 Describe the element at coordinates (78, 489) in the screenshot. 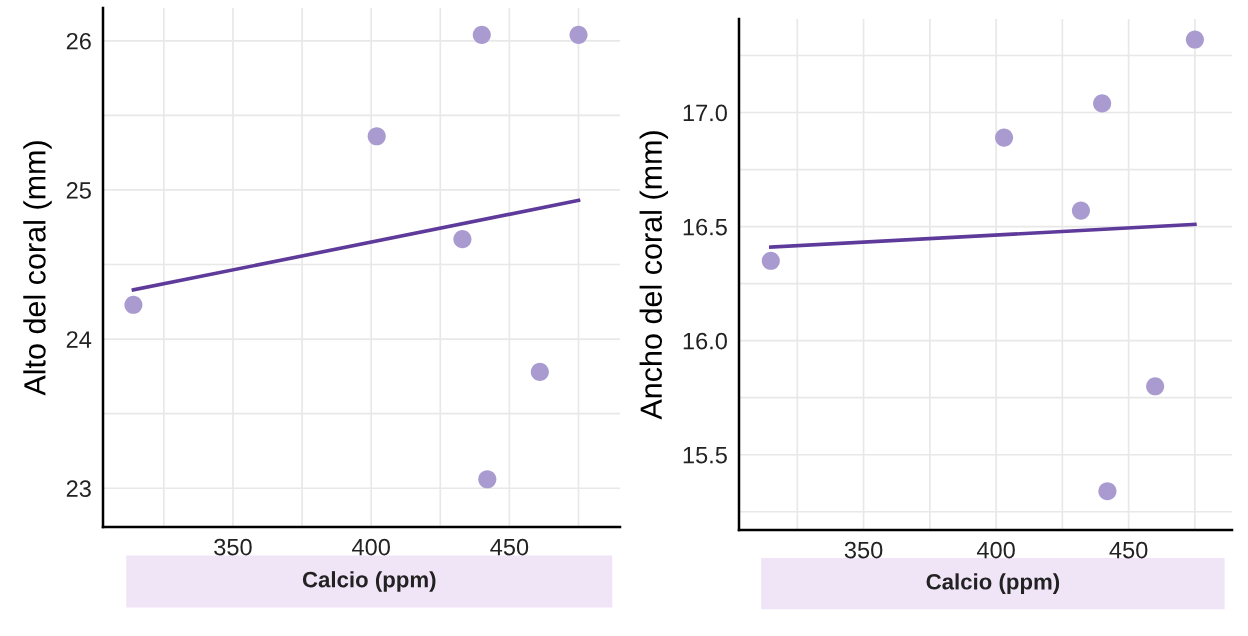

I see `y-tick-label: 23` at that location.